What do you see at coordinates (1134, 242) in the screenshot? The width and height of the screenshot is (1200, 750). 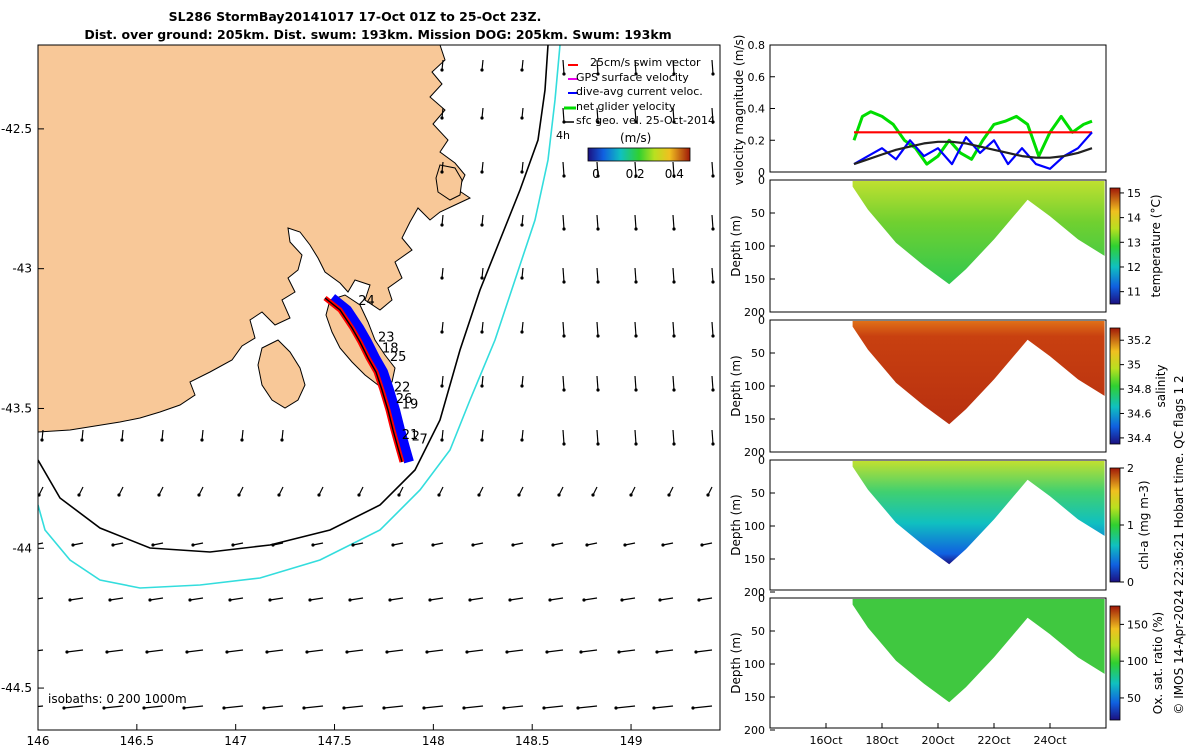 I see `colorbar-tick-label: 13` at bounding box center [1134, 242].